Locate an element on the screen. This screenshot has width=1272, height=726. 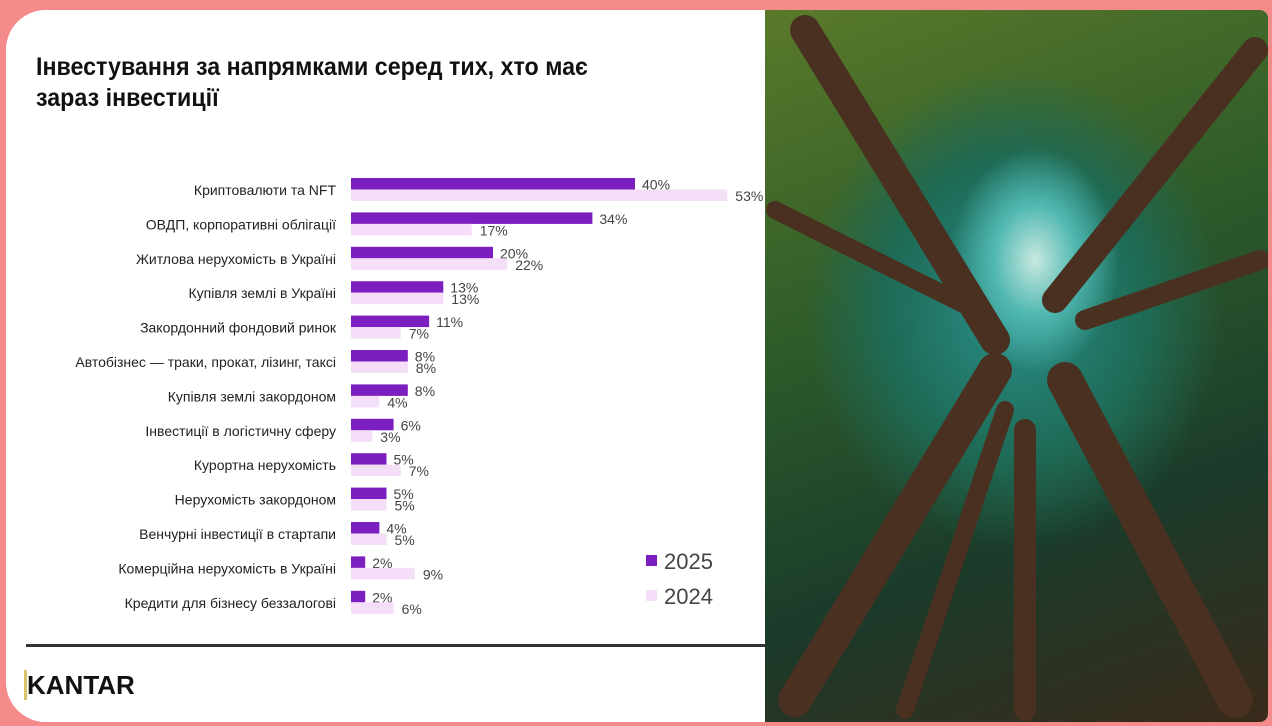
data-label-2025: 20% is located at coordinates (514, 253).